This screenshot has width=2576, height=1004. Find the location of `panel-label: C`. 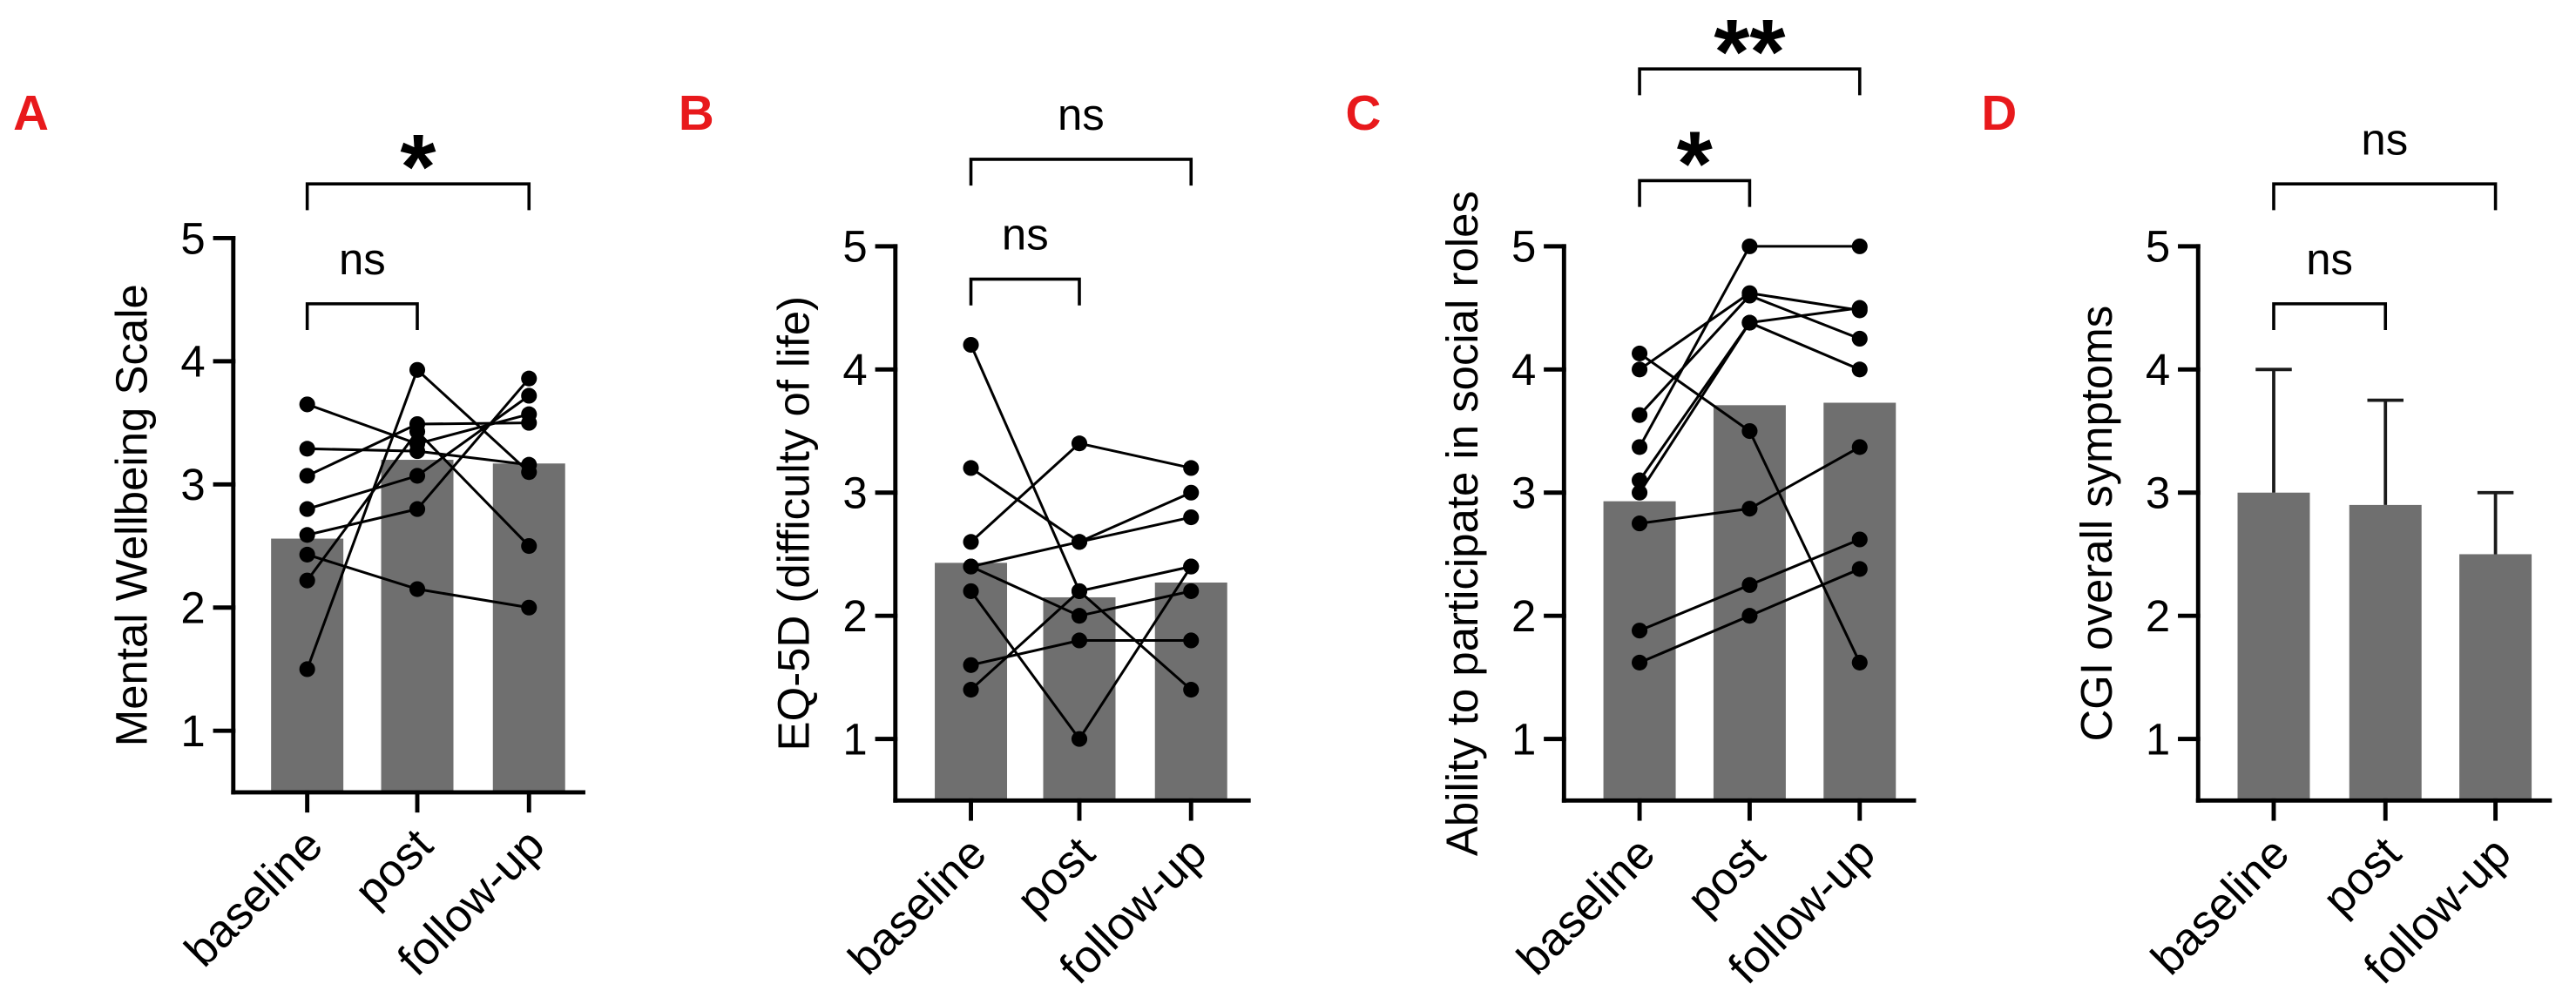

panel-label: C is located at coordinates (1364, 113).